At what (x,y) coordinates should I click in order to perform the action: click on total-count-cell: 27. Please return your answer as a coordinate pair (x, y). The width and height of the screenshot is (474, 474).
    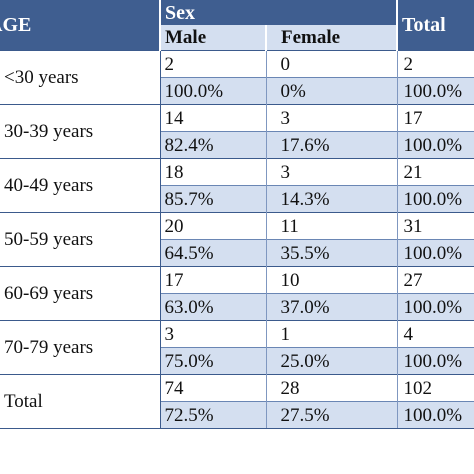
    Looking at the image, I should click on (435, 280).